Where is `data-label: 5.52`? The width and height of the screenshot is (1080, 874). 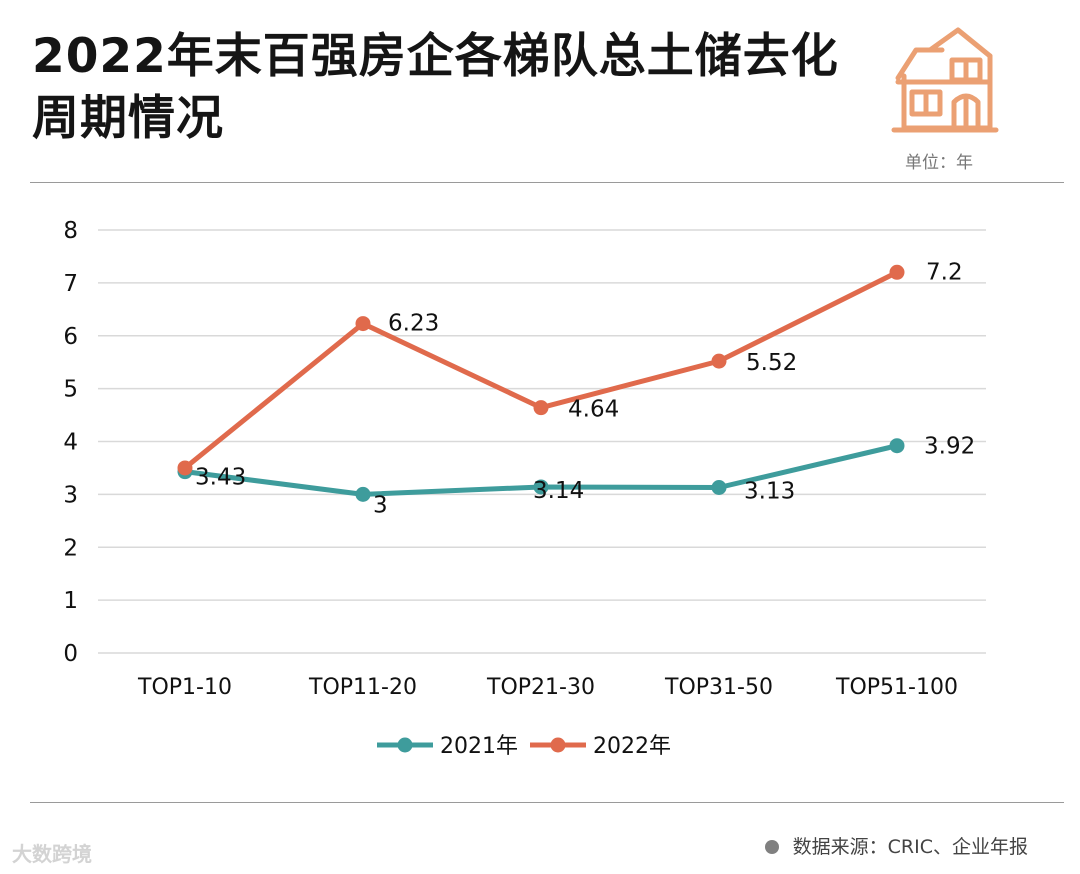 data-label: 5.52 is located at coordinates (771, 363).